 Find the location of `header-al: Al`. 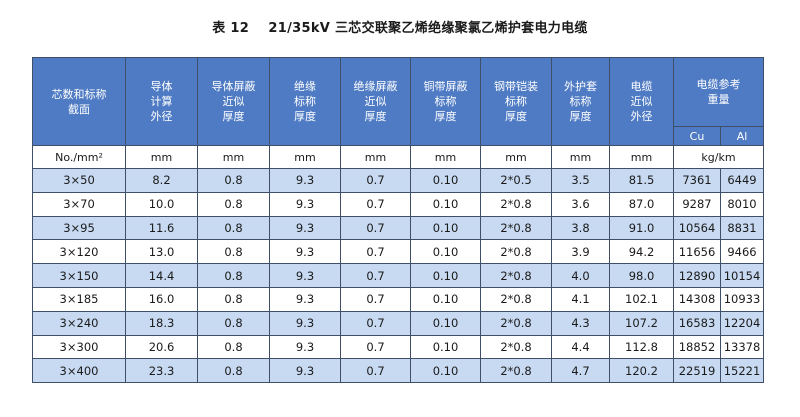

header-al: Al is located at coordinates (742, 136).